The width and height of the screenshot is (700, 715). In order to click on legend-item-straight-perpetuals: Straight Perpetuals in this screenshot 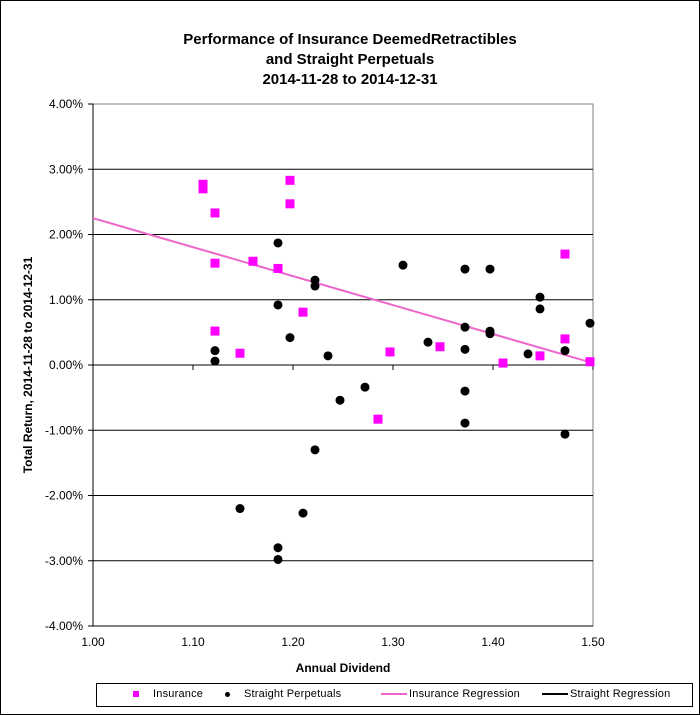, I will do `click(283, 694)`.